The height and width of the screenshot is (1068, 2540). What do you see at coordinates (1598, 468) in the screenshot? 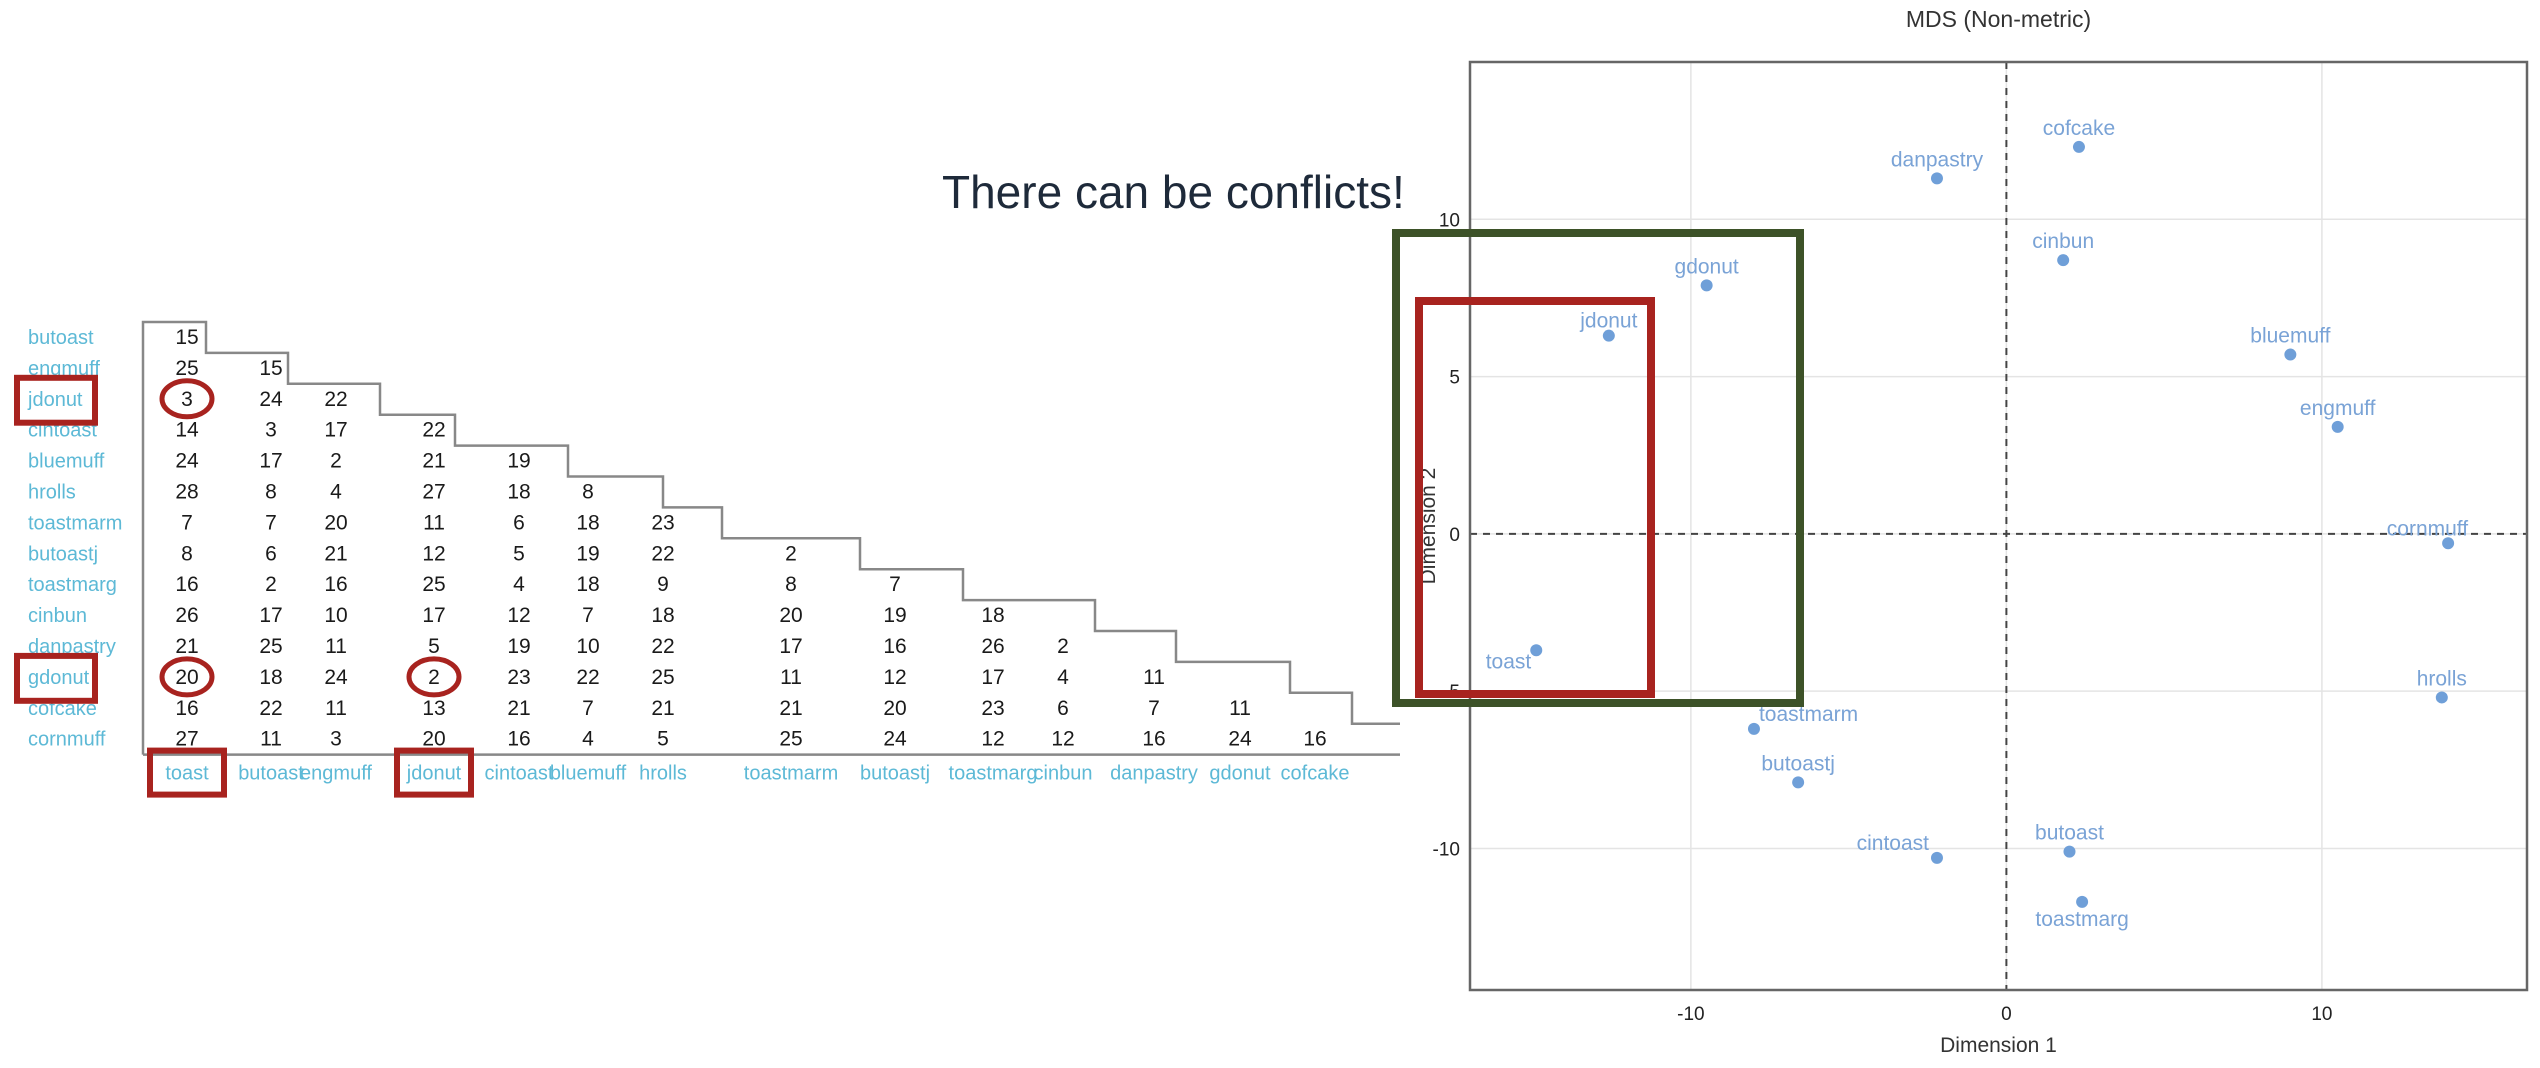
I see `highlight-box-green` at bounding box center [1598, 468].